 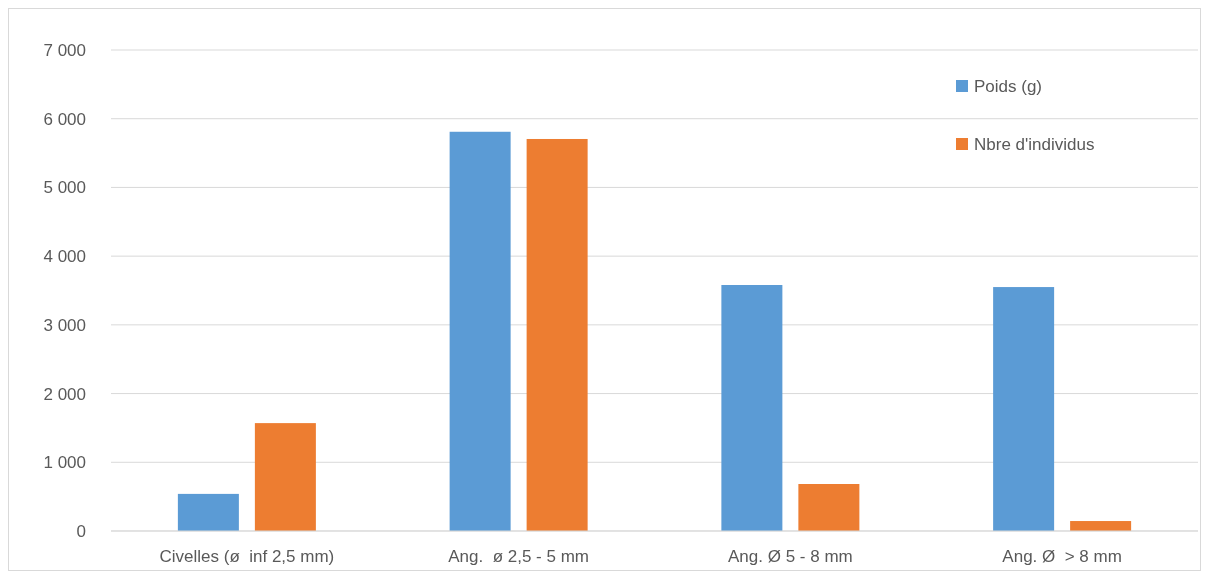 What do you see at coordinates (247, 556) in the screenshot?
I see `x-tick-label: Civelles (ø inf 2,5 mm)` at bounding box center [247, 556].